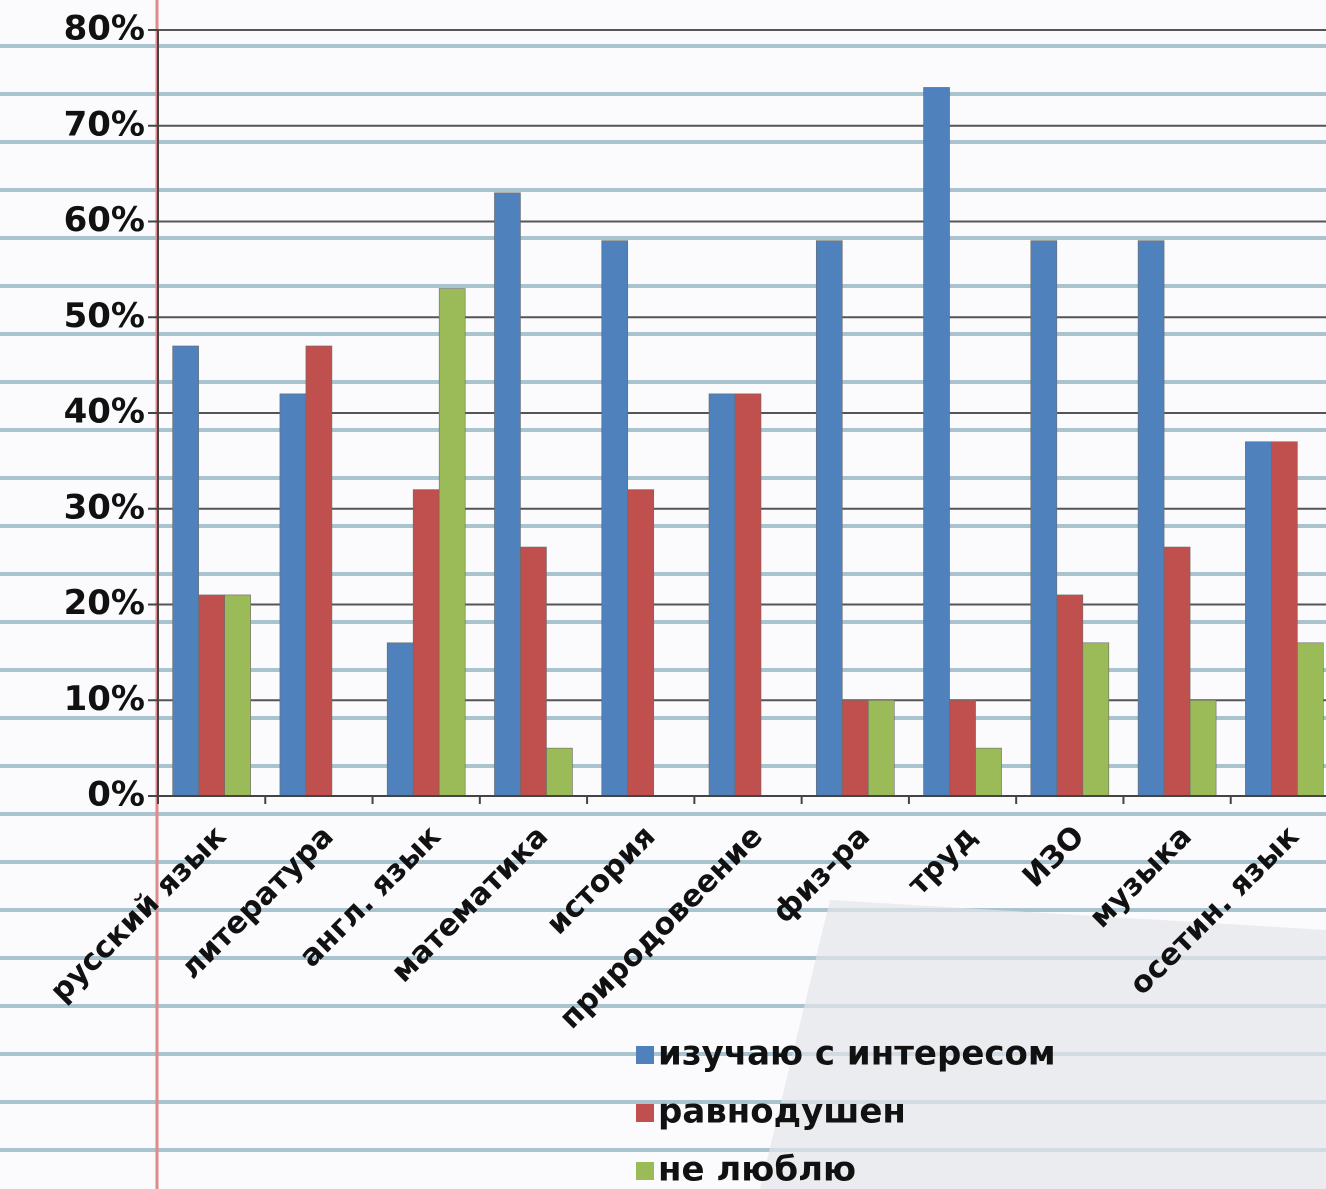 This screenshot has height=1189, width=1326. What do you see at coordinates (757, 1169) in the screenshot?
I see `legend-label: не люблю` at bounding box center [757, 1169].